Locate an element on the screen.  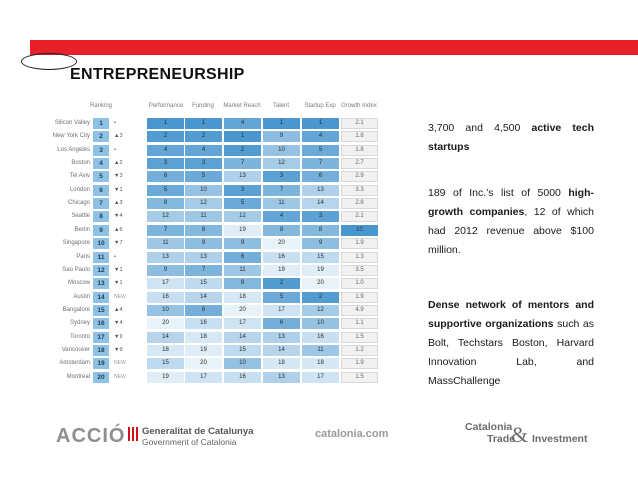
website-link: catalonia.com is located at coordinates (352, 434).